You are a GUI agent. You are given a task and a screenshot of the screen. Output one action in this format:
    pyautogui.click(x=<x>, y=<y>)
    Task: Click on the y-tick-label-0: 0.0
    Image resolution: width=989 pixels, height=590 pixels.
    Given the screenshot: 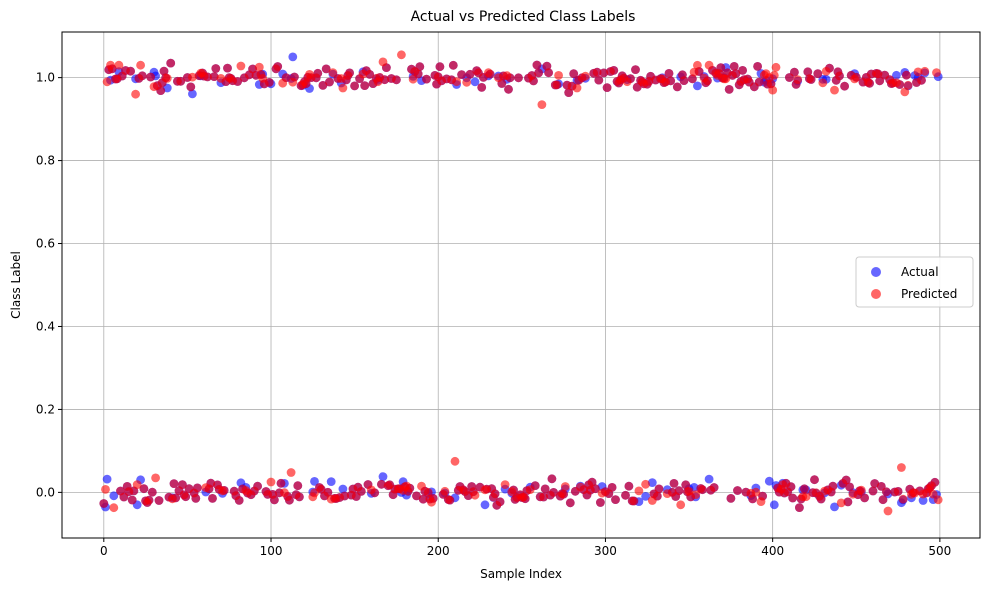 What is the action you would take?
    pyautogui.click(x=45, y=492)
    